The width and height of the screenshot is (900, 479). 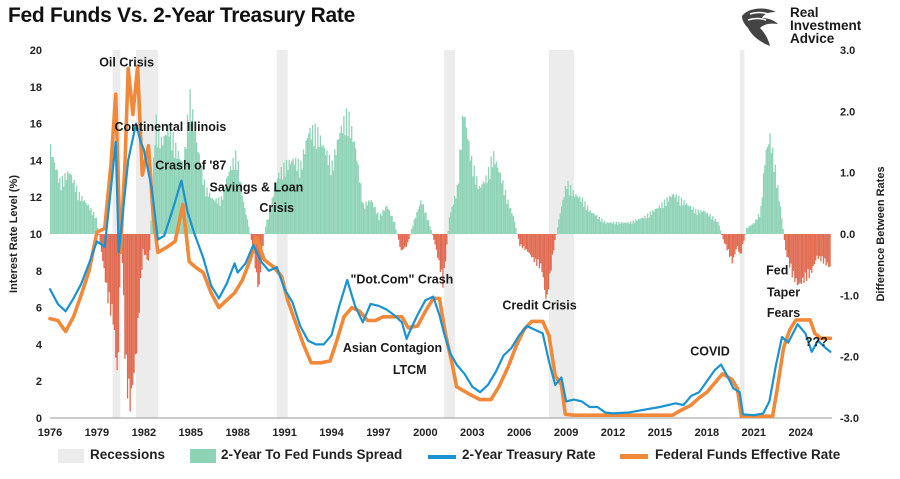 What do you see at coordinates (472, 433) in the screenshot?
I see `x-tick-9: 2003` at bounding box center [472, 433].